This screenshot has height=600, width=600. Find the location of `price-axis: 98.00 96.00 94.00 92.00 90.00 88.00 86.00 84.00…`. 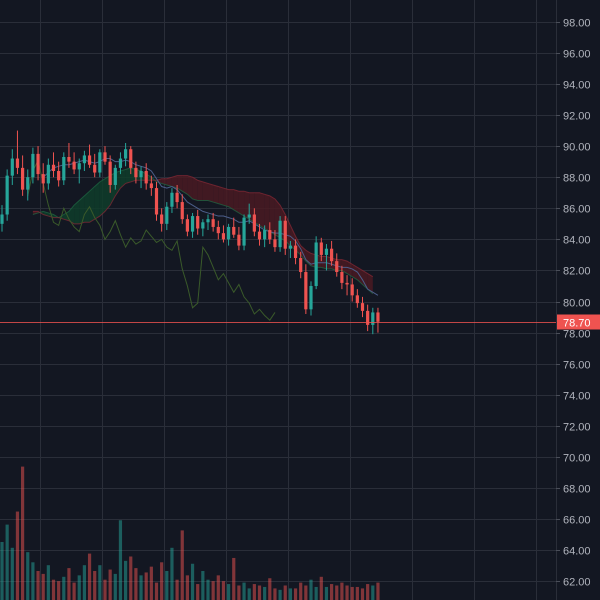

price-axis: 98.00 96.00 94.00 92.00 90.00 88.00 86.00 84.00… is located at coordinates (573, 303).